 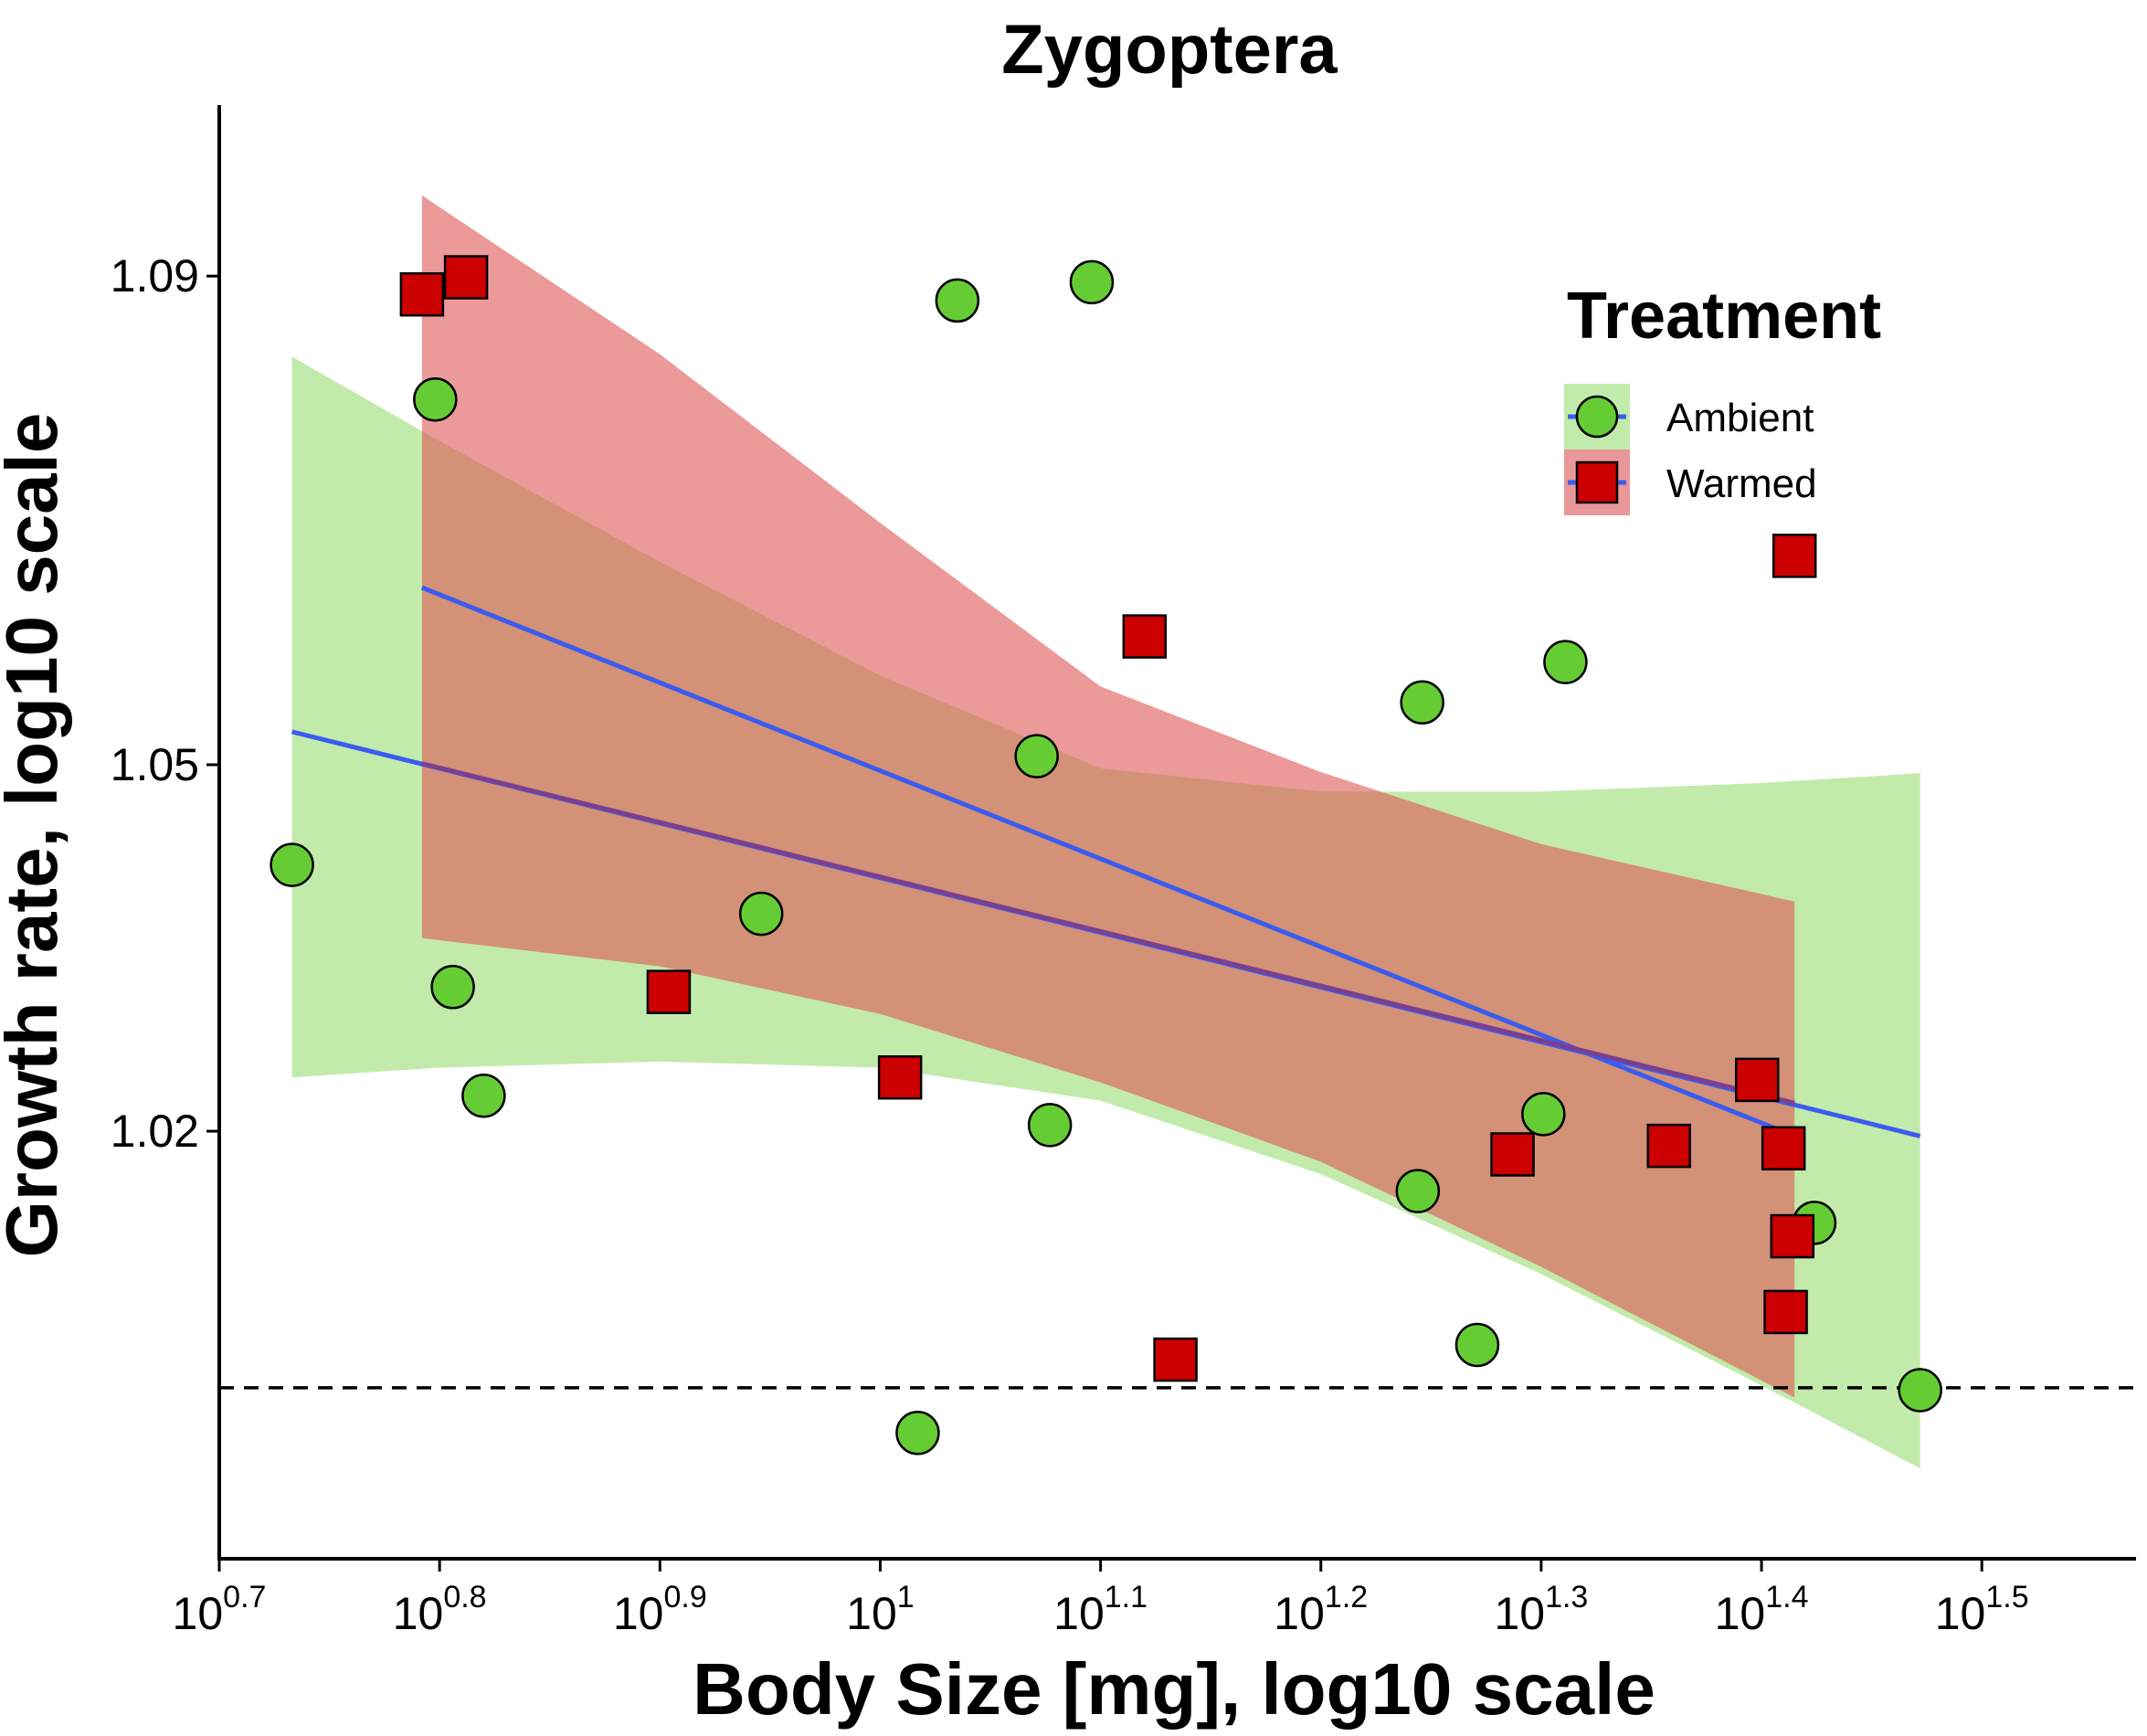 What do you see at coordinates (155, 1131) in the screenshot?
I see `y-tick-label: 1.02` at bounding box center [155, 1131].